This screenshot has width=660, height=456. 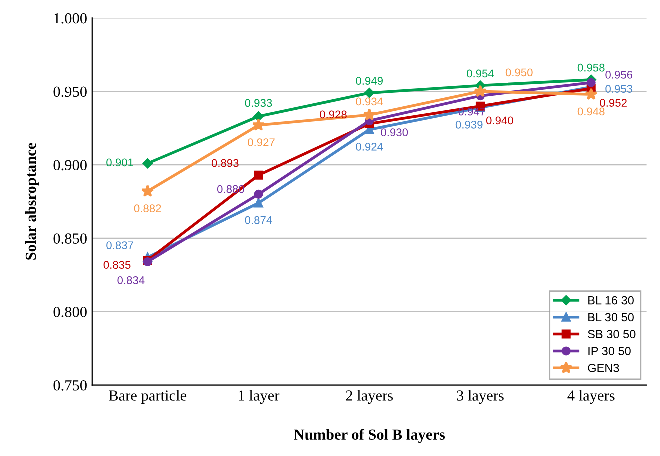 I want to click on data-label: 0.835, so click(x=117, y=265).